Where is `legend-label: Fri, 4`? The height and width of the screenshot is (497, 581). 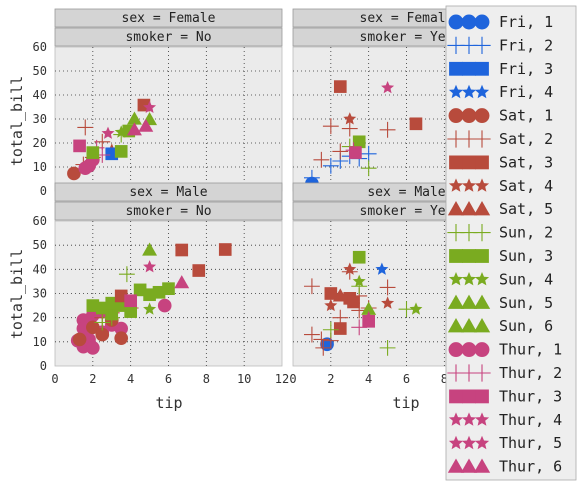
legend-label: Fri, 4 is located at coordinates (526, 92).